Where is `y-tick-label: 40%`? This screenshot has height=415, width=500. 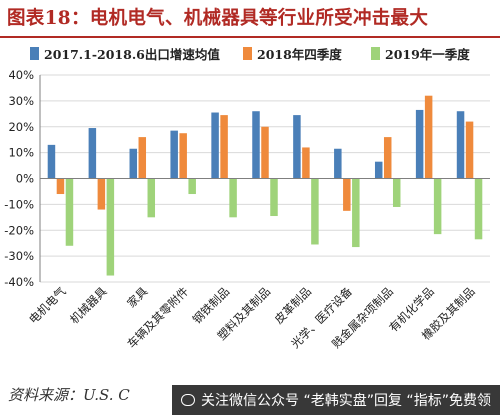
y-tick-label: 40% is located at coordinates (21, 75).